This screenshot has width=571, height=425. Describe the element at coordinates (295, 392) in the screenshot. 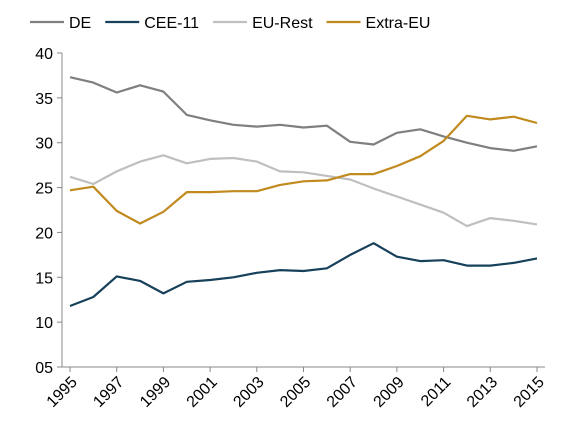

I see `x-tick-label: 2005` at that location.